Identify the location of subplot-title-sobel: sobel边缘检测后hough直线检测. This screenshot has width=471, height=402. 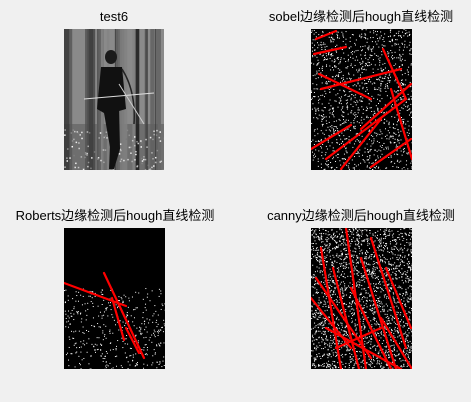
(361, 16).